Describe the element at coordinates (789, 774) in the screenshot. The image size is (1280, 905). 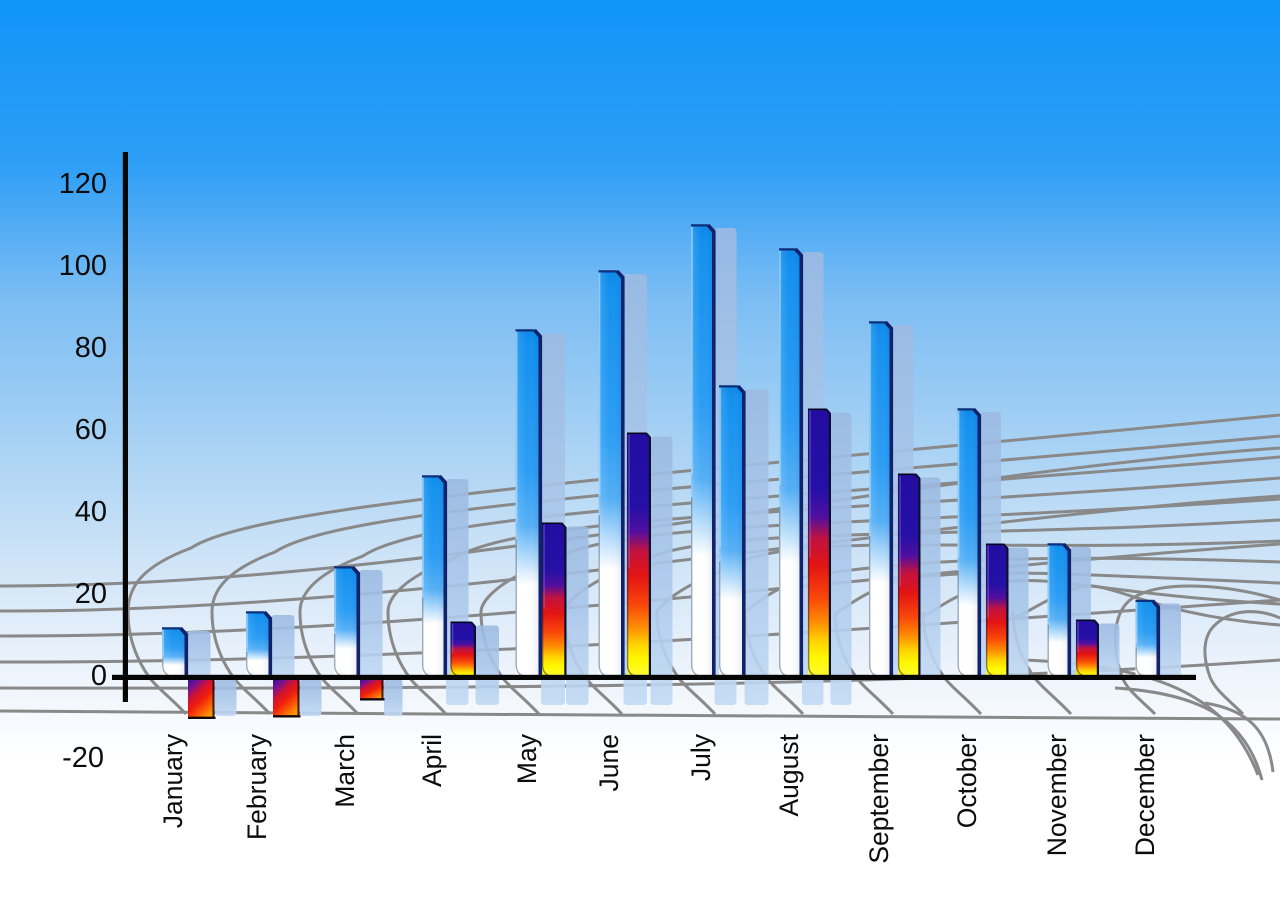
I see `svg-text: August` at that location.